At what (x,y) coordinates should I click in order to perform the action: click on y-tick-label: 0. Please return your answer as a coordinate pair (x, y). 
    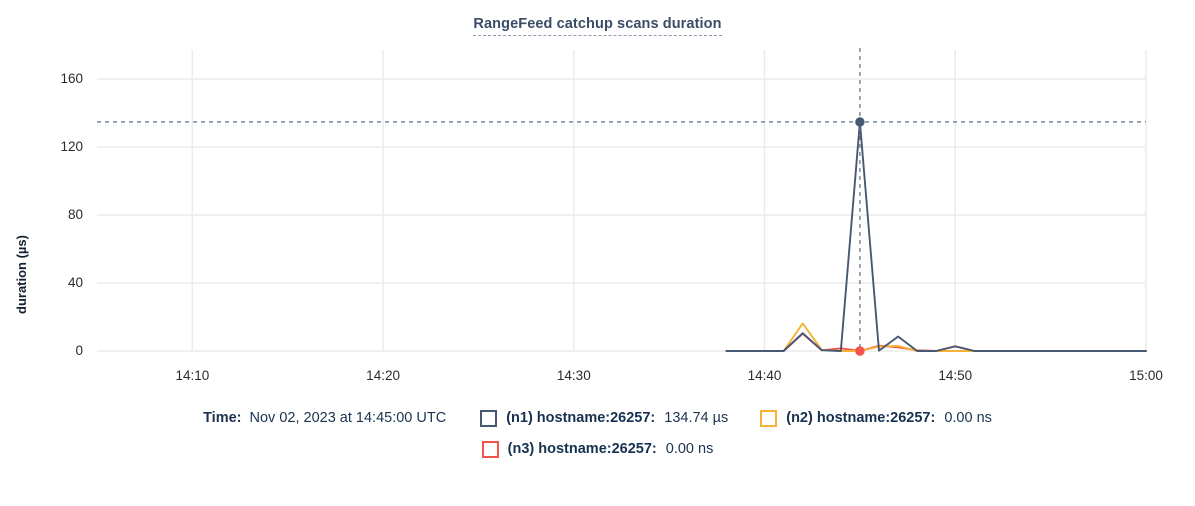
    Looking at the image, I should click on (79, 350).